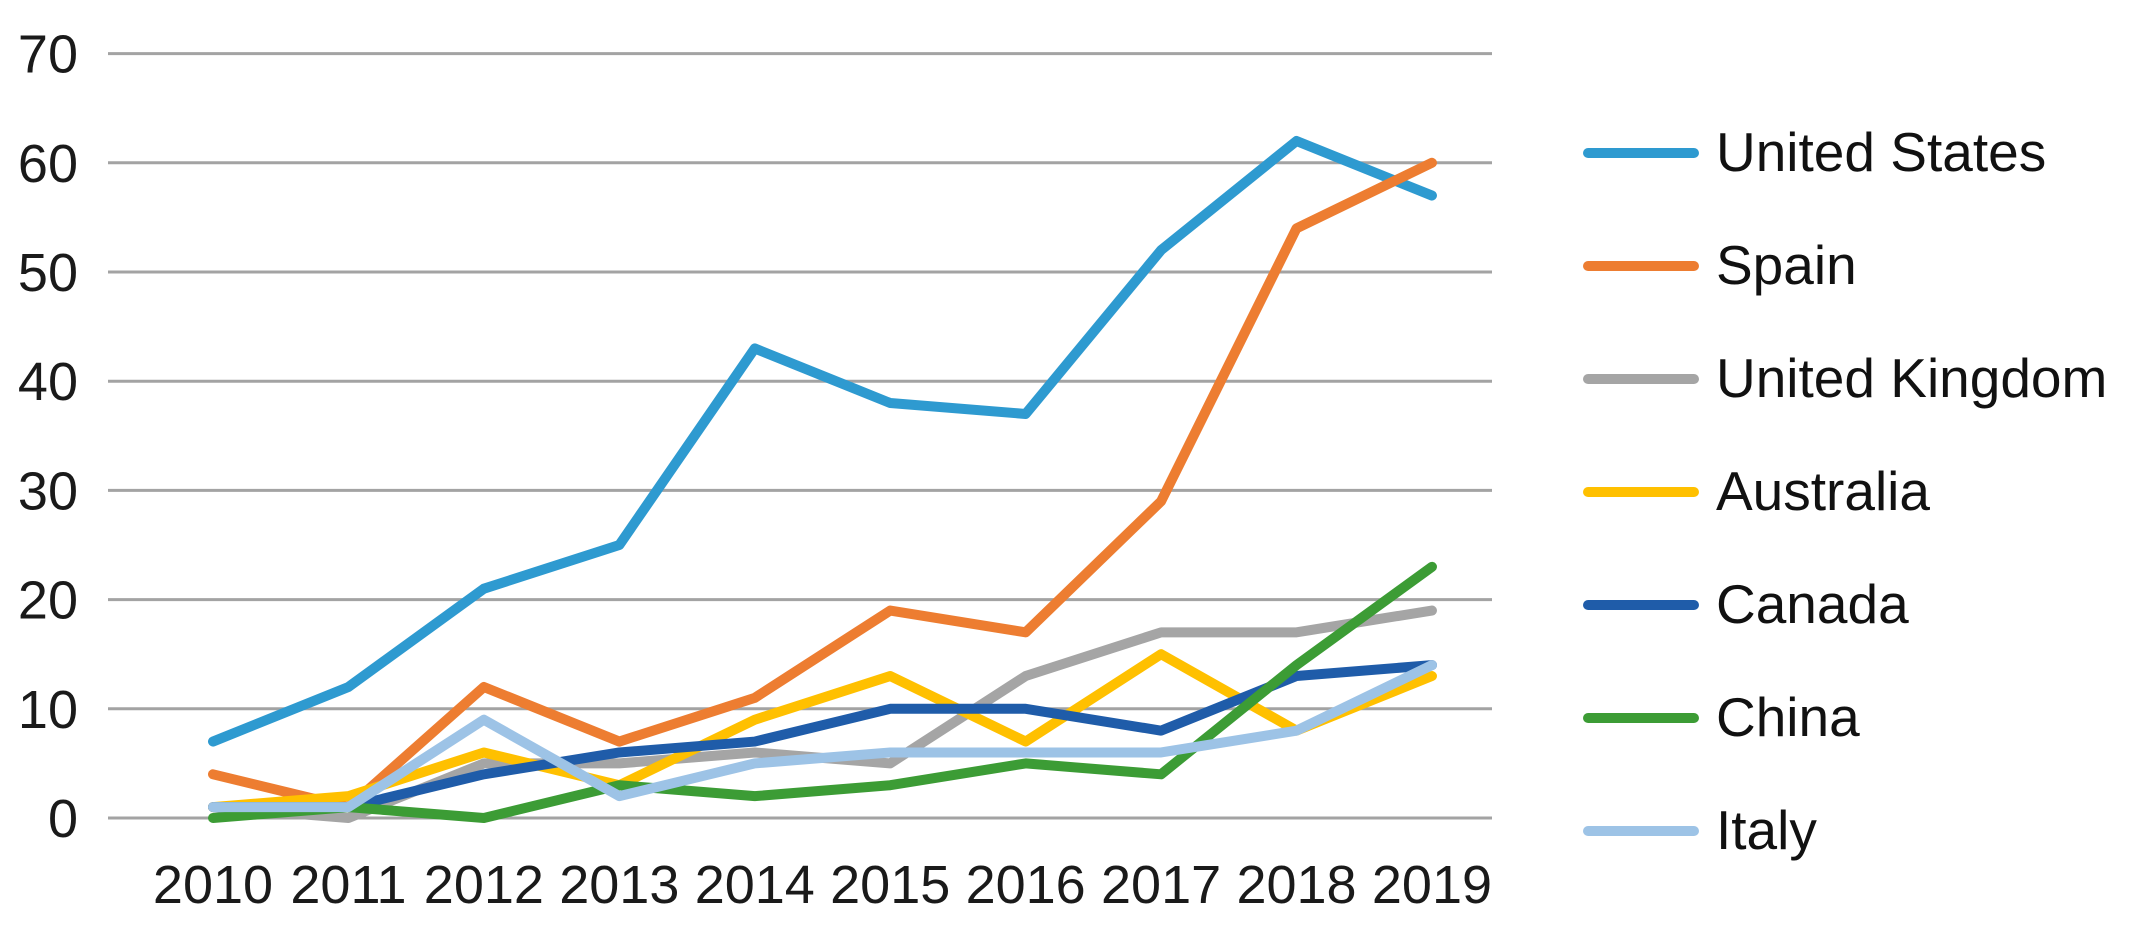 Image resolution: width=2129 pixels, height=941 pixels. I want to click on y-axis-tick-70: 70, so click(48, 55).